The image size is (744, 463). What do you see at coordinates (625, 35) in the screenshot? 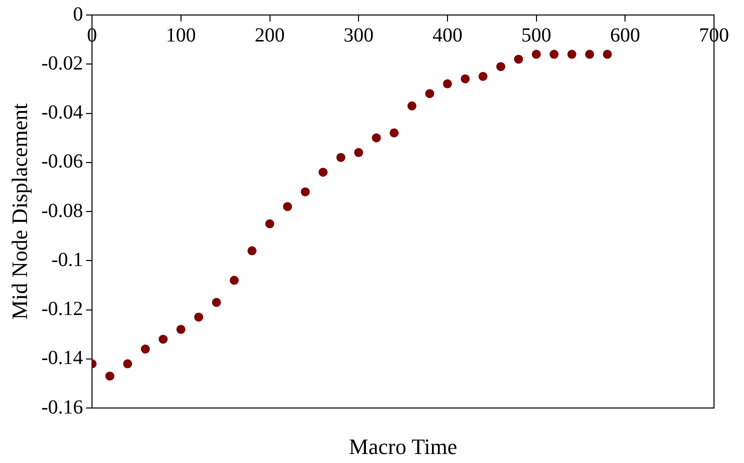
I see `x-tick-label: 600` at bounding box center [625, 35].